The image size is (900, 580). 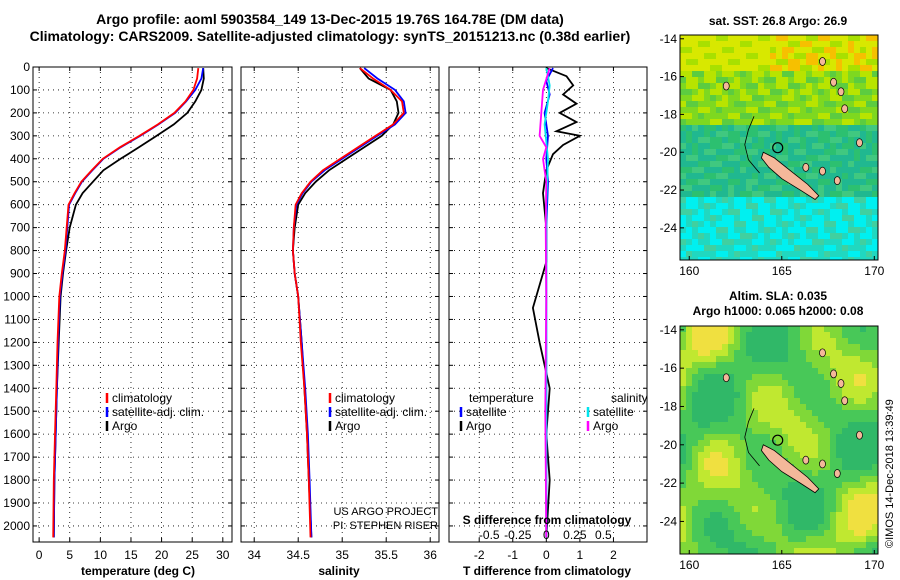 I want to click on depth-tick-label: 400, so click(x=20, y=159).